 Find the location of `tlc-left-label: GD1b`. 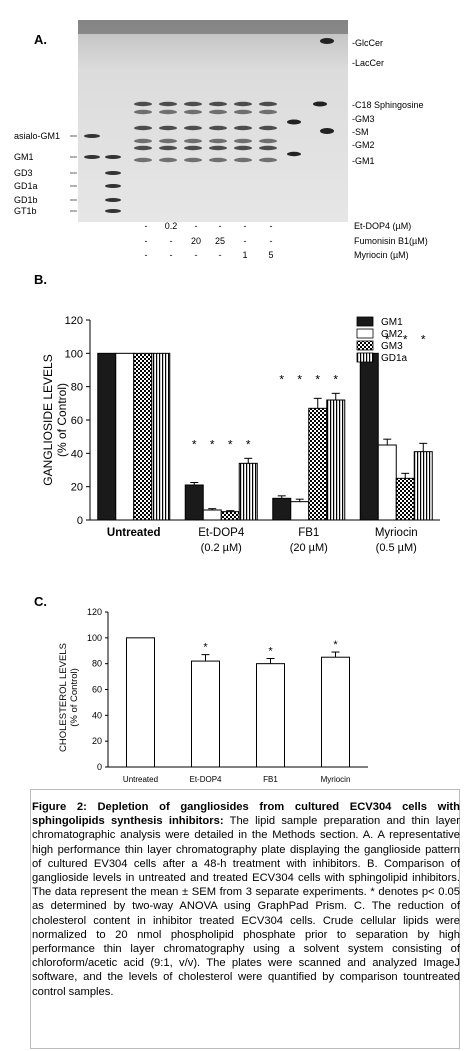

tlc-left-label: GD1b is located at coordinates (26, 200).